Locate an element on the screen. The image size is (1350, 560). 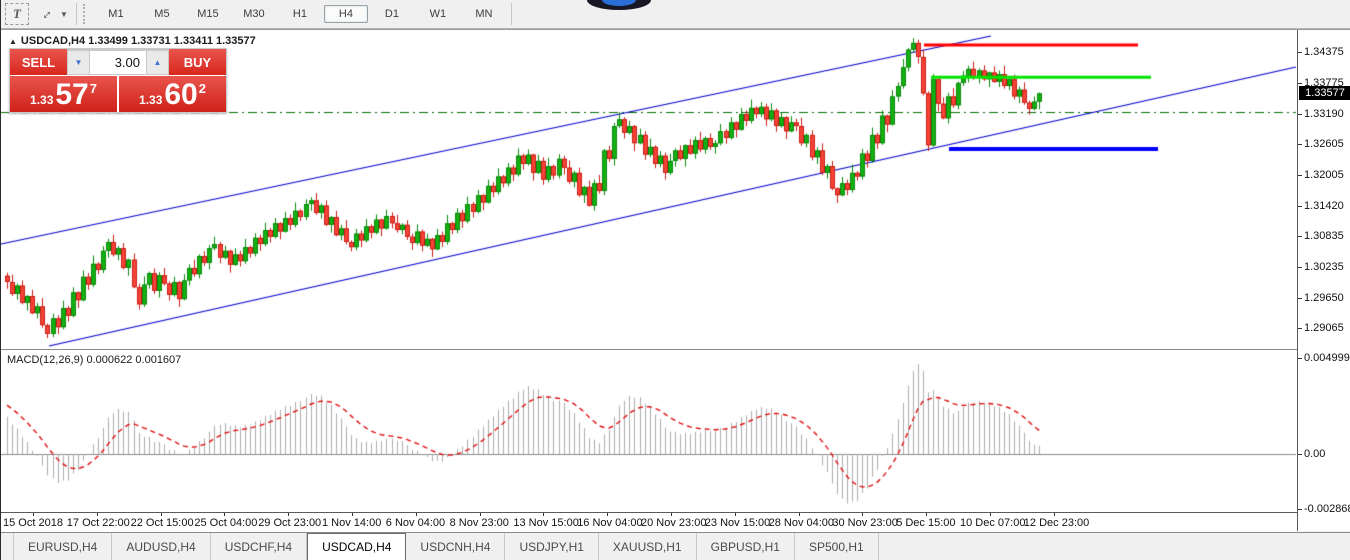
buy-button: BUY is located at coordinates (197, 62).